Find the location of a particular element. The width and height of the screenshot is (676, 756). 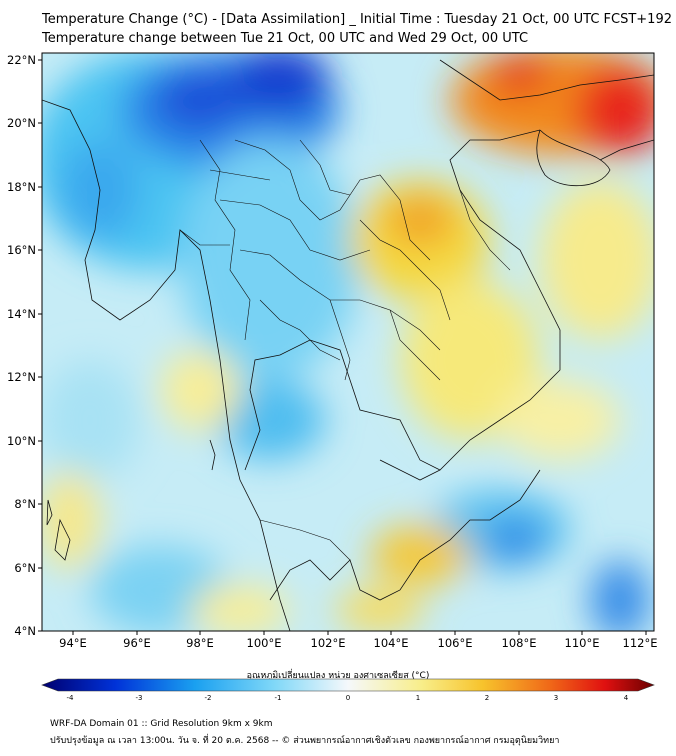

lon-label-98: 98°E is located at coordinates (200, 643).